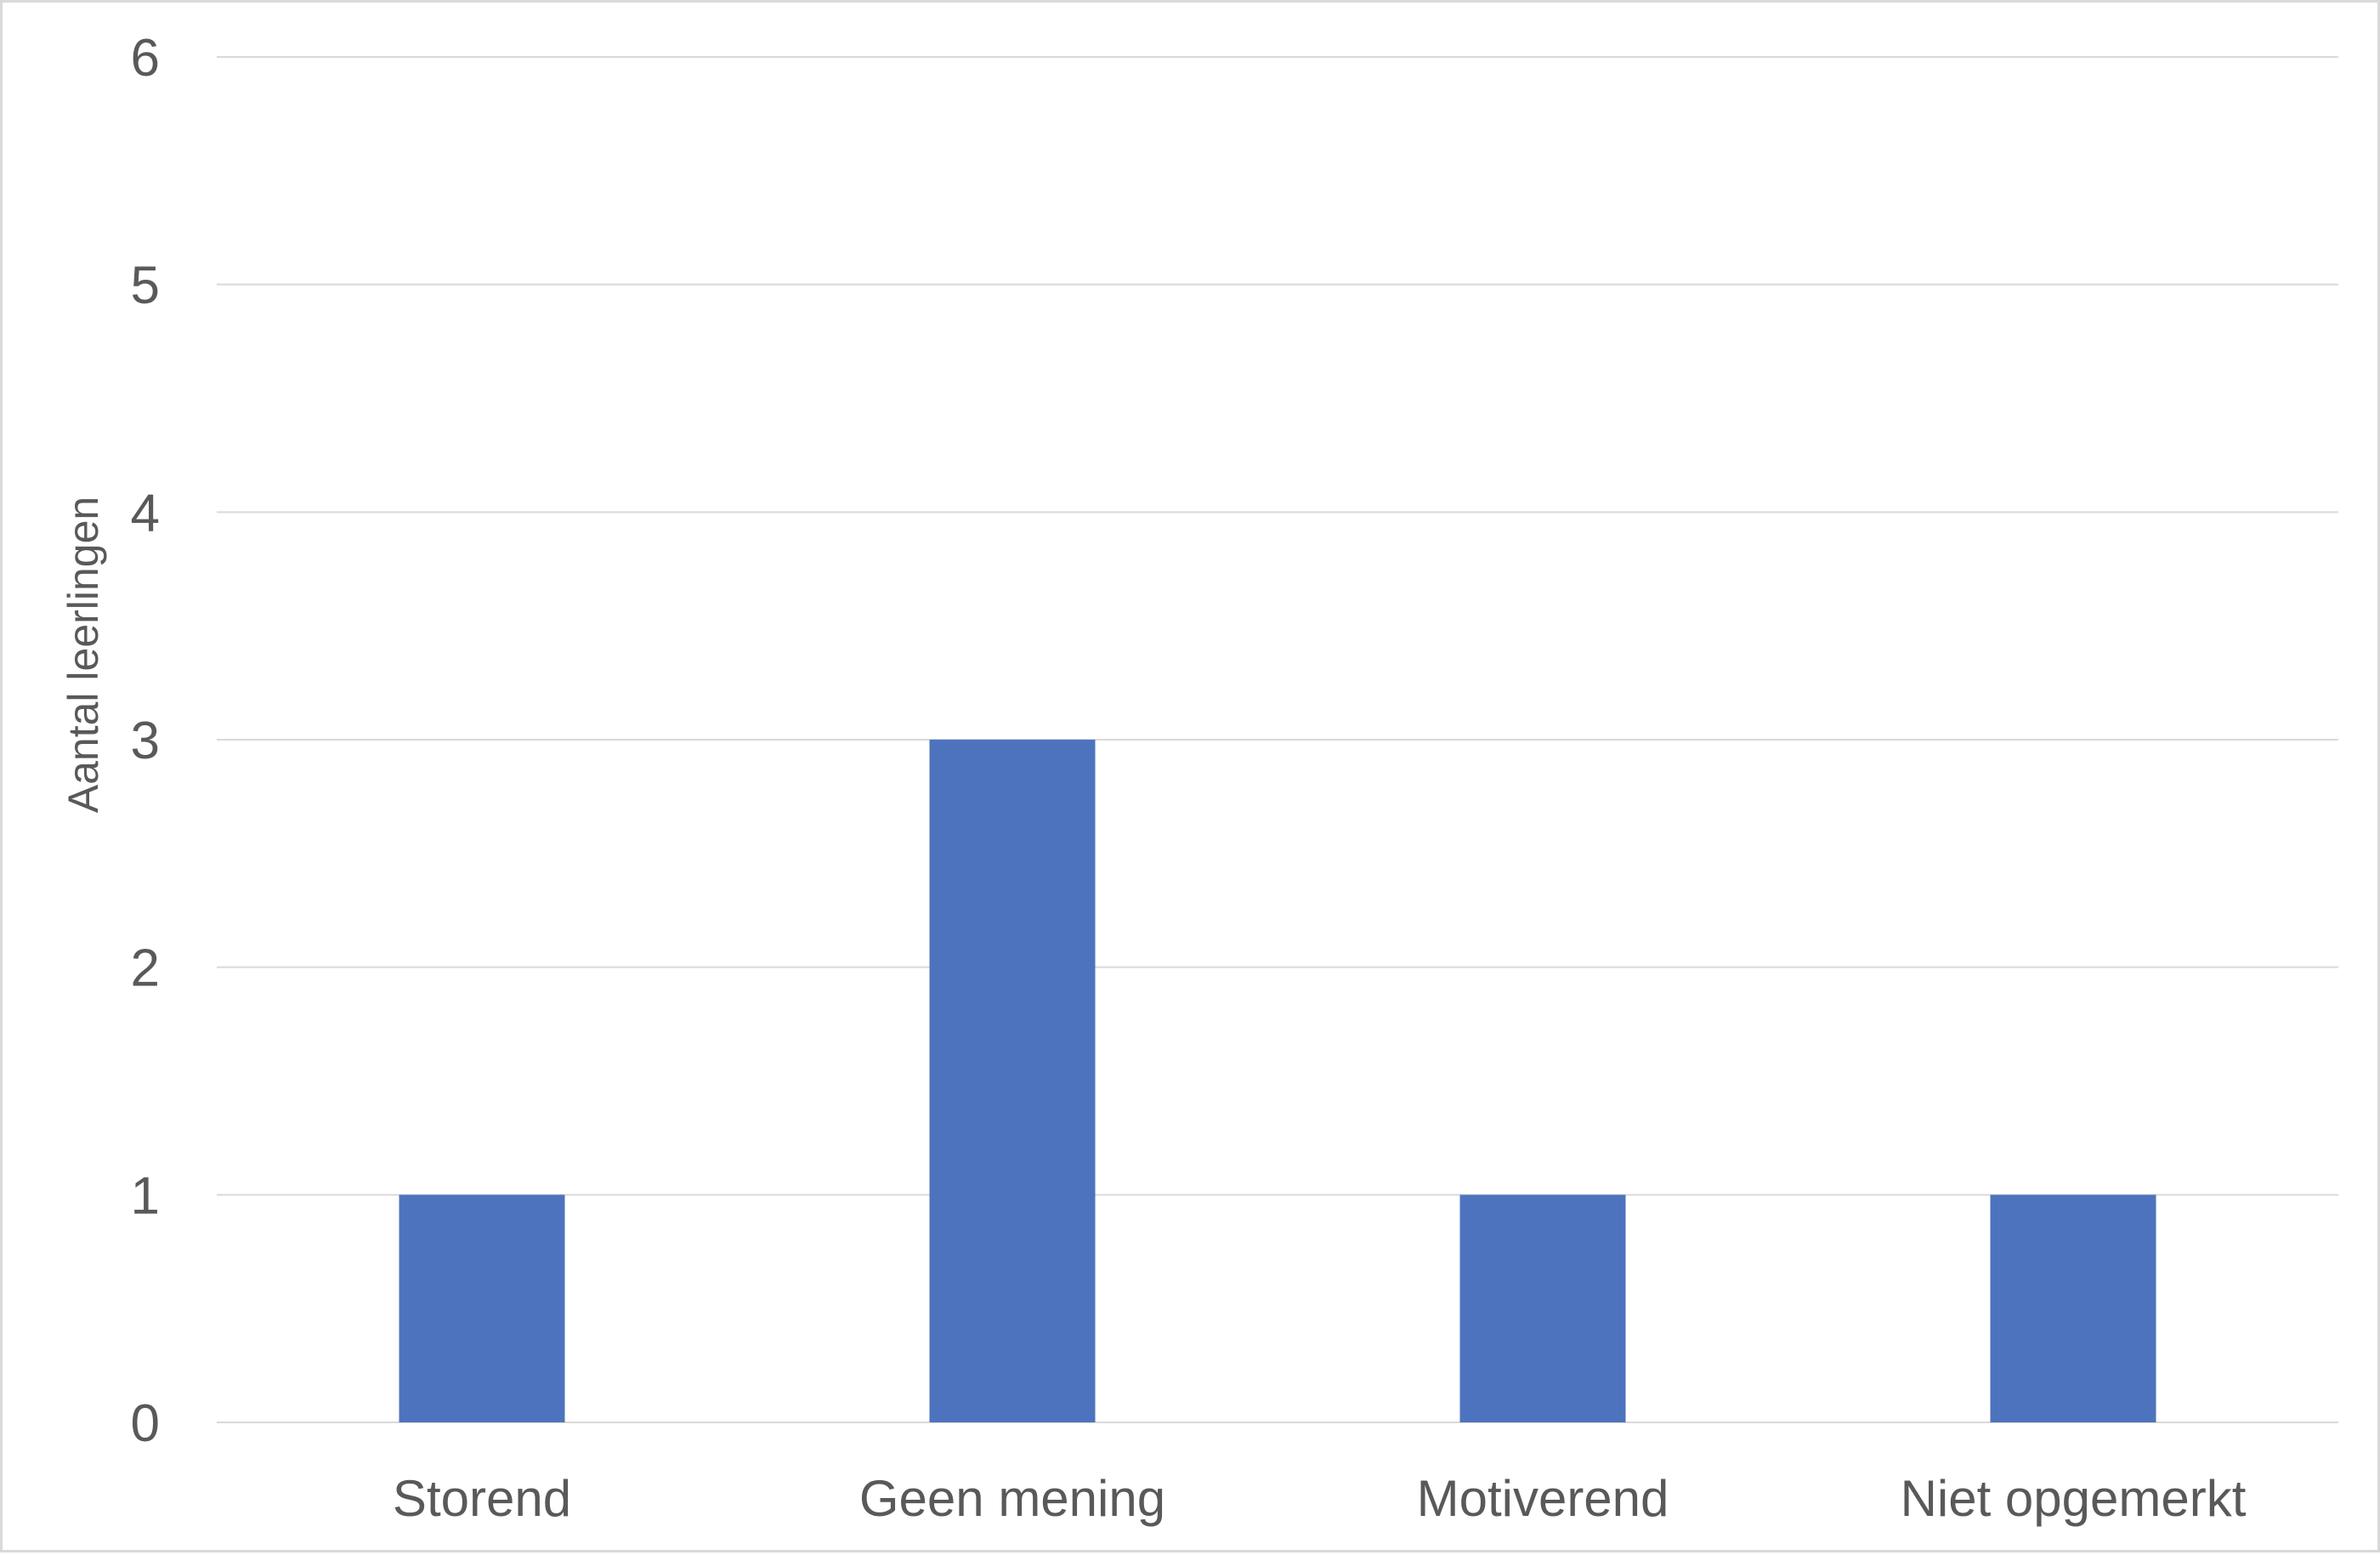 Image resolution: width=2380 pixels, height=1555 pixels. What do you see at coordinates (145, 1195) in the screenshot?
I see `y-tick-label: 1` at bounding box center [145, 1195].